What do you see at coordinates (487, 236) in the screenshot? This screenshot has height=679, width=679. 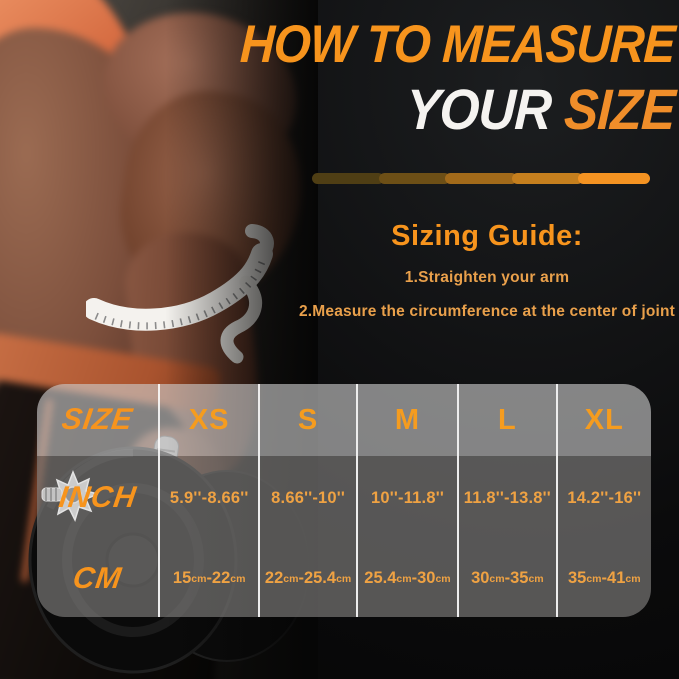 I see `sizing-guide-heading: Sizing Guide:` at bounding box center [487, 236].